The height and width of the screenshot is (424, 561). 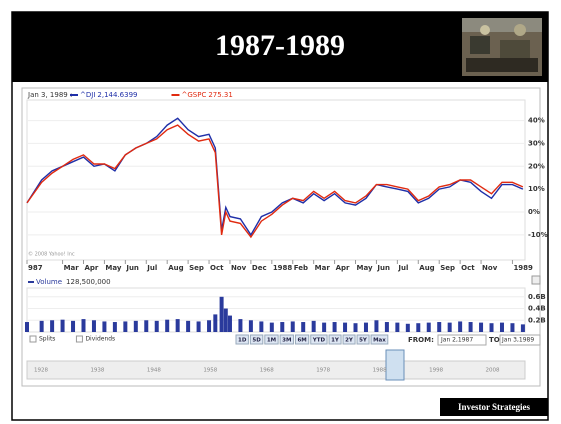 What do you see at coordinates (365, 268) in the screenshot?
I see `x-tick-label: May` at bounding box center [365, 268].